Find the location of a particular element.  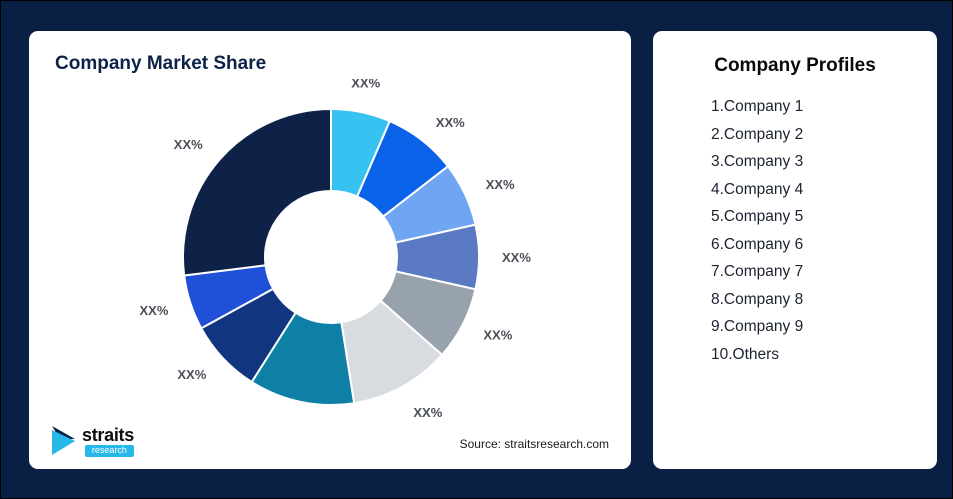

market-share-title: Company Market Share is located at coordinates (161, 63).